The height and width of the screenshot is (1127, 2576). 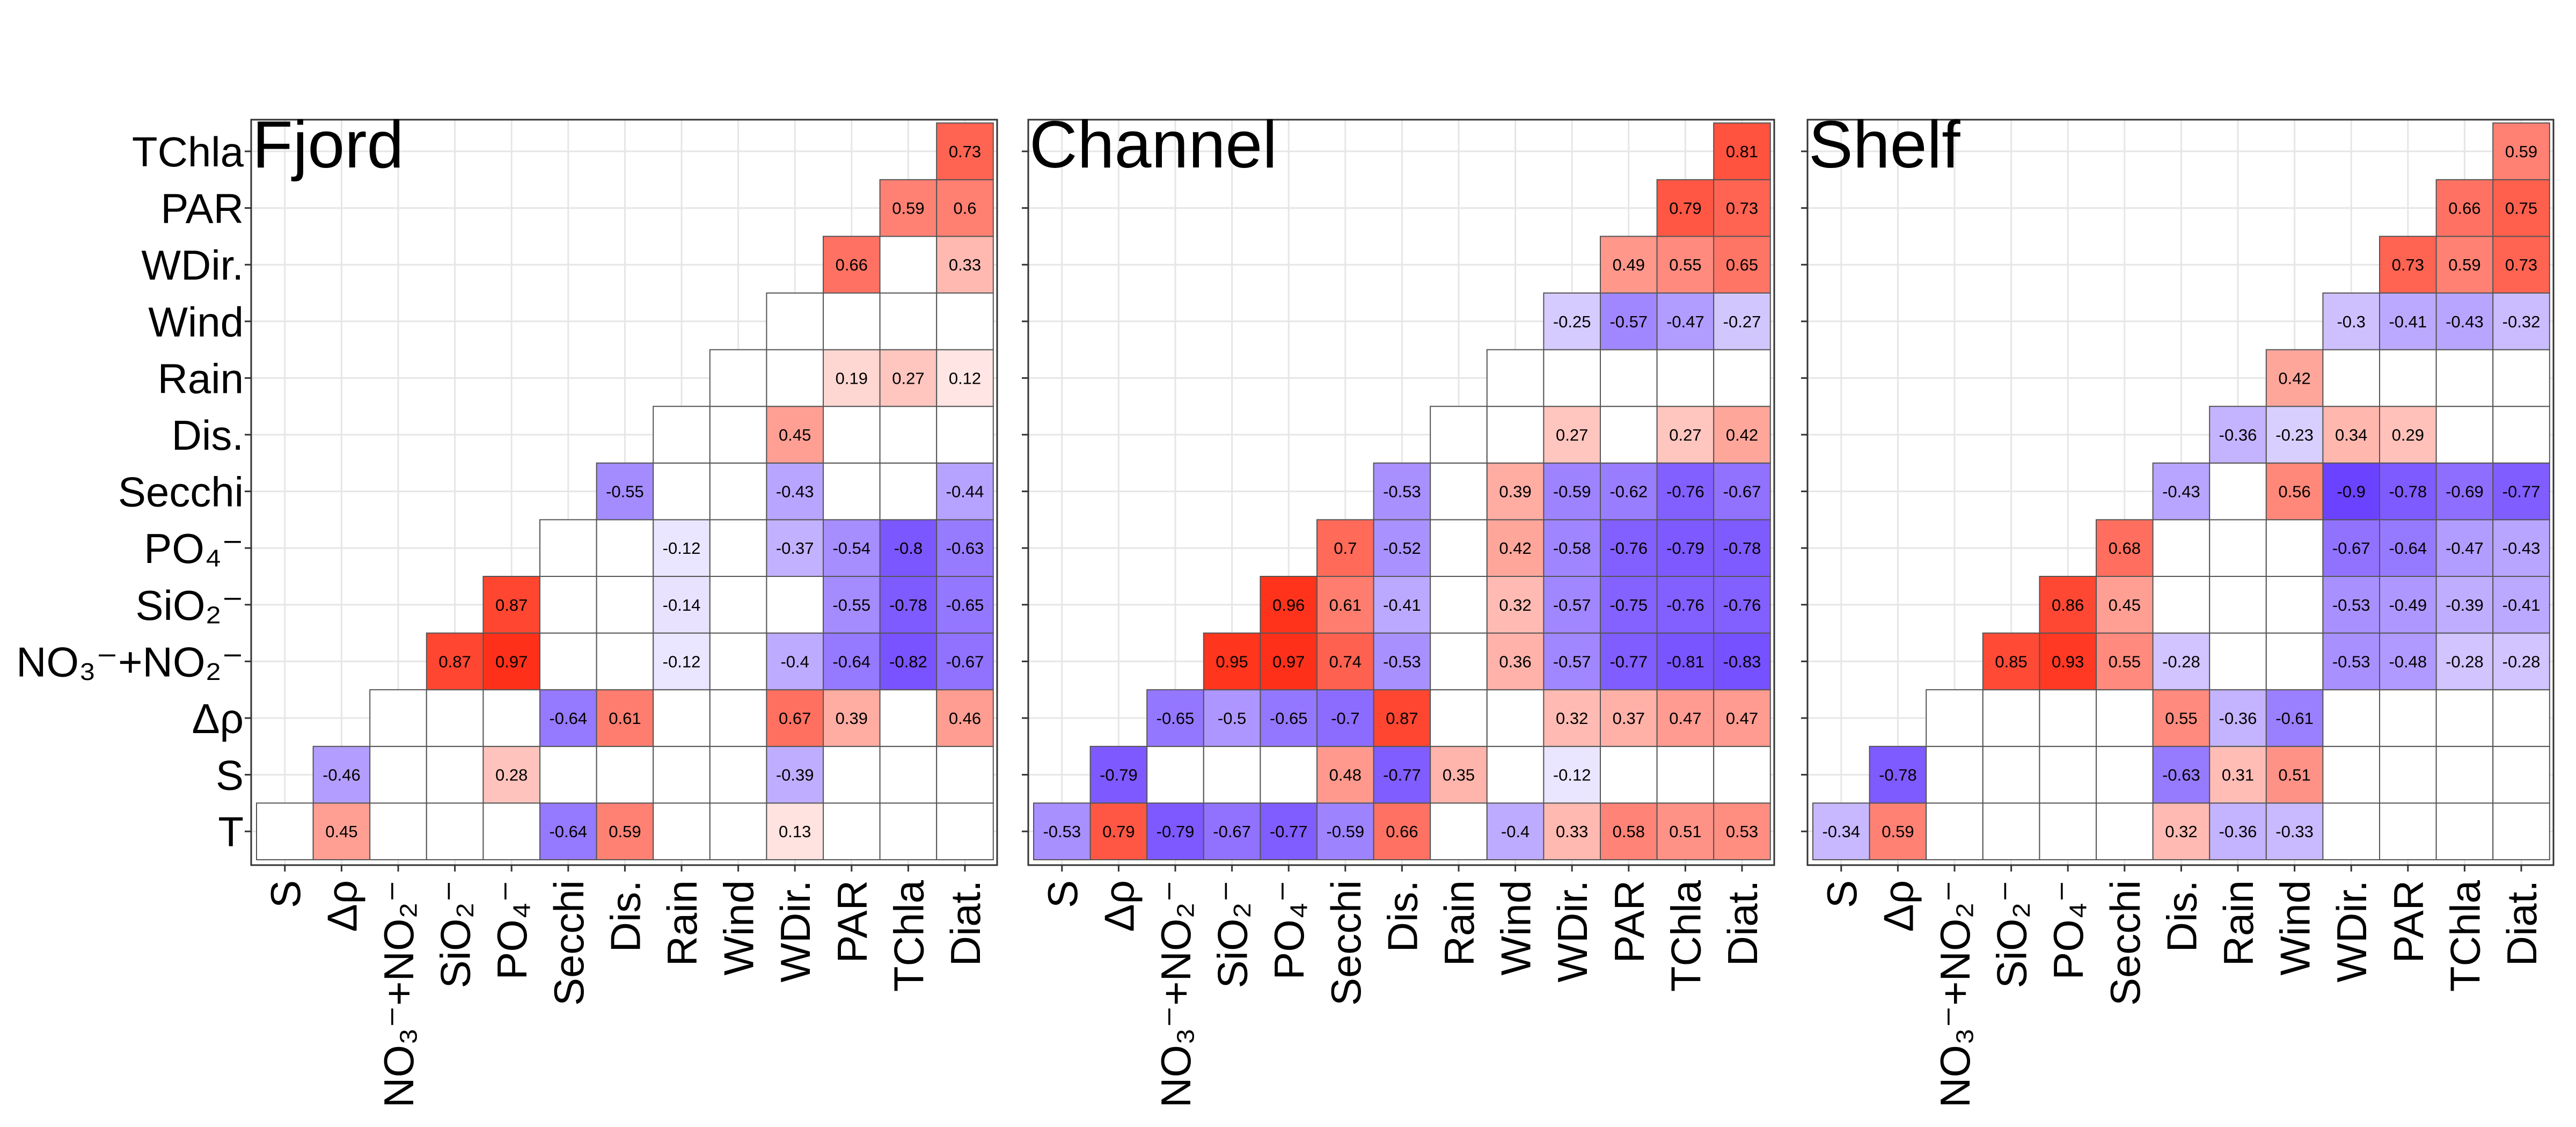 I want to click on cell-value-label: 0.97, so click(x=511, y=661).